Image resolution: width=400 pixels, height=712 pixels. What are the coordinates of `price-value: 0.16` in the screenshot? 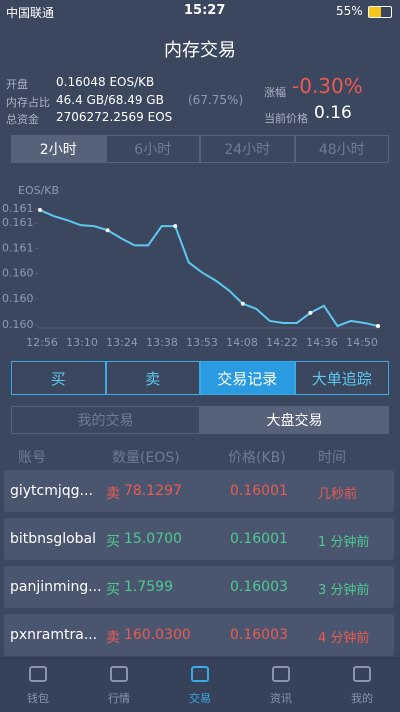 It's located at (333, 113).